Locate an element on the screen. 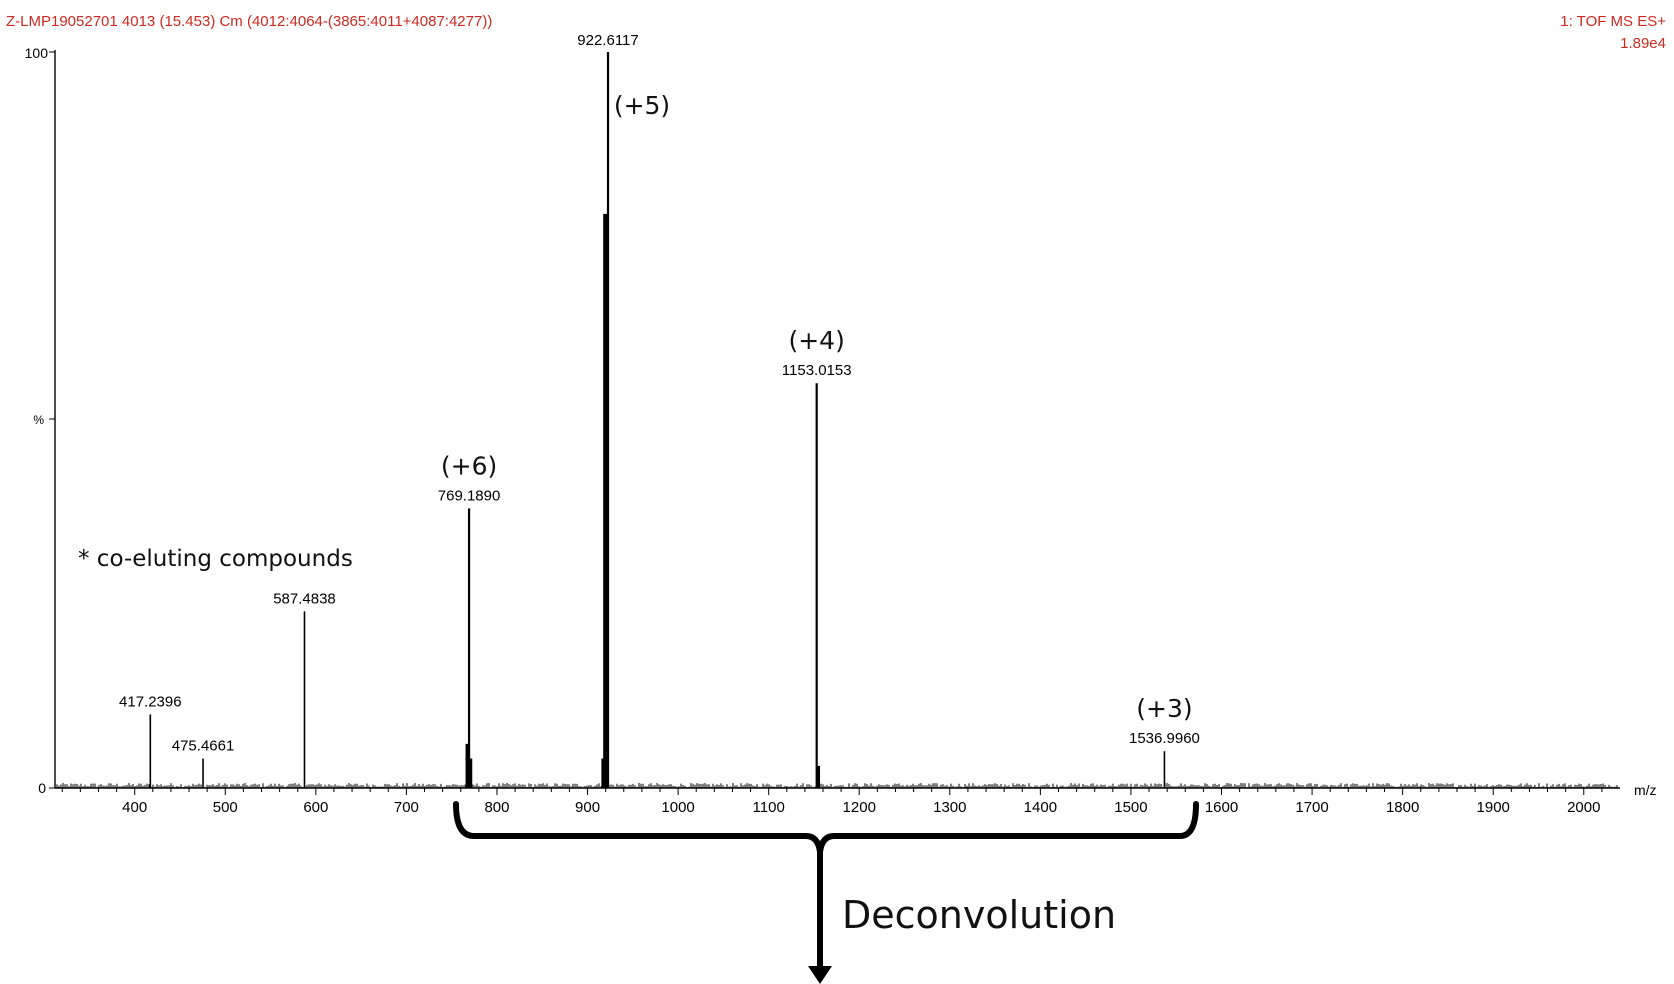  x-axis-label: m/z is located at coordinates (1645, 790).